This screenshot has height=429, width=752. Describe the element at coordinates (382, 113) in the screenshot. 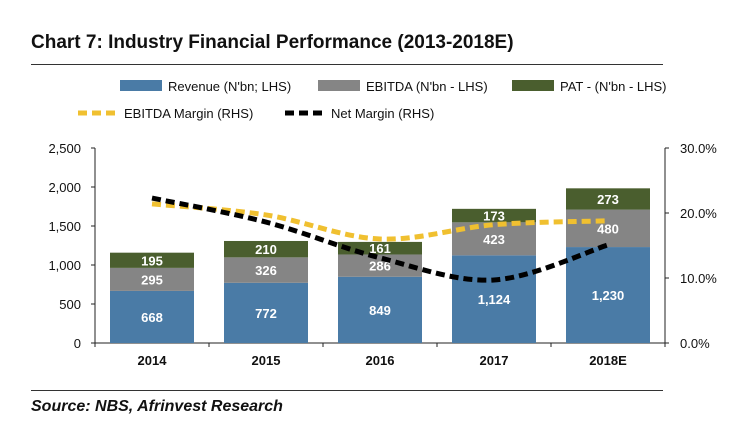

I see `legend-label: Net Margin (RHS)` at that location.